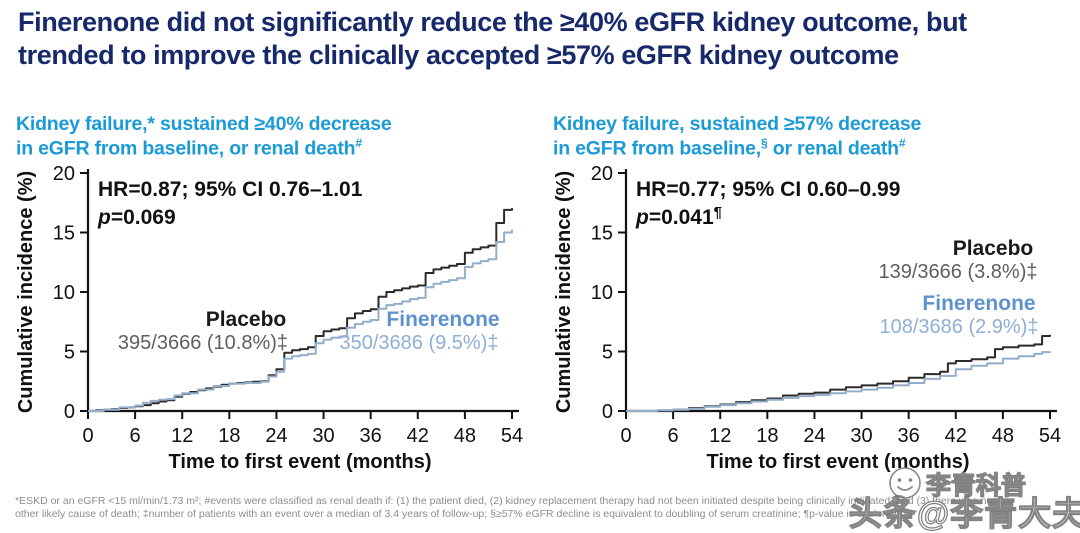 Image resolution: width=1080 pixels, height=533 pixels. What do you see at coordinates (964, 513) in the screenshot?
I see `watermark-byline: 头条@李青大夫` at bounding box center [964, 513].